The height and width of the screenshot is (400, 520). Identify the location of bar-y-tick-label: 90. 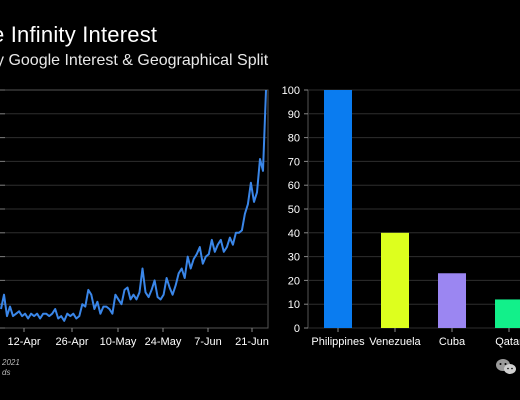
(294, 115).